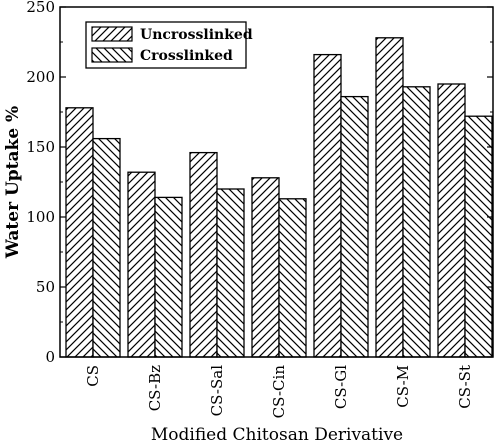 The width and height of the screenshot is (497, 443). Describe the element at coordinates (40, 147) in the screenshot. I see `y-tick-label: 150` at that location.